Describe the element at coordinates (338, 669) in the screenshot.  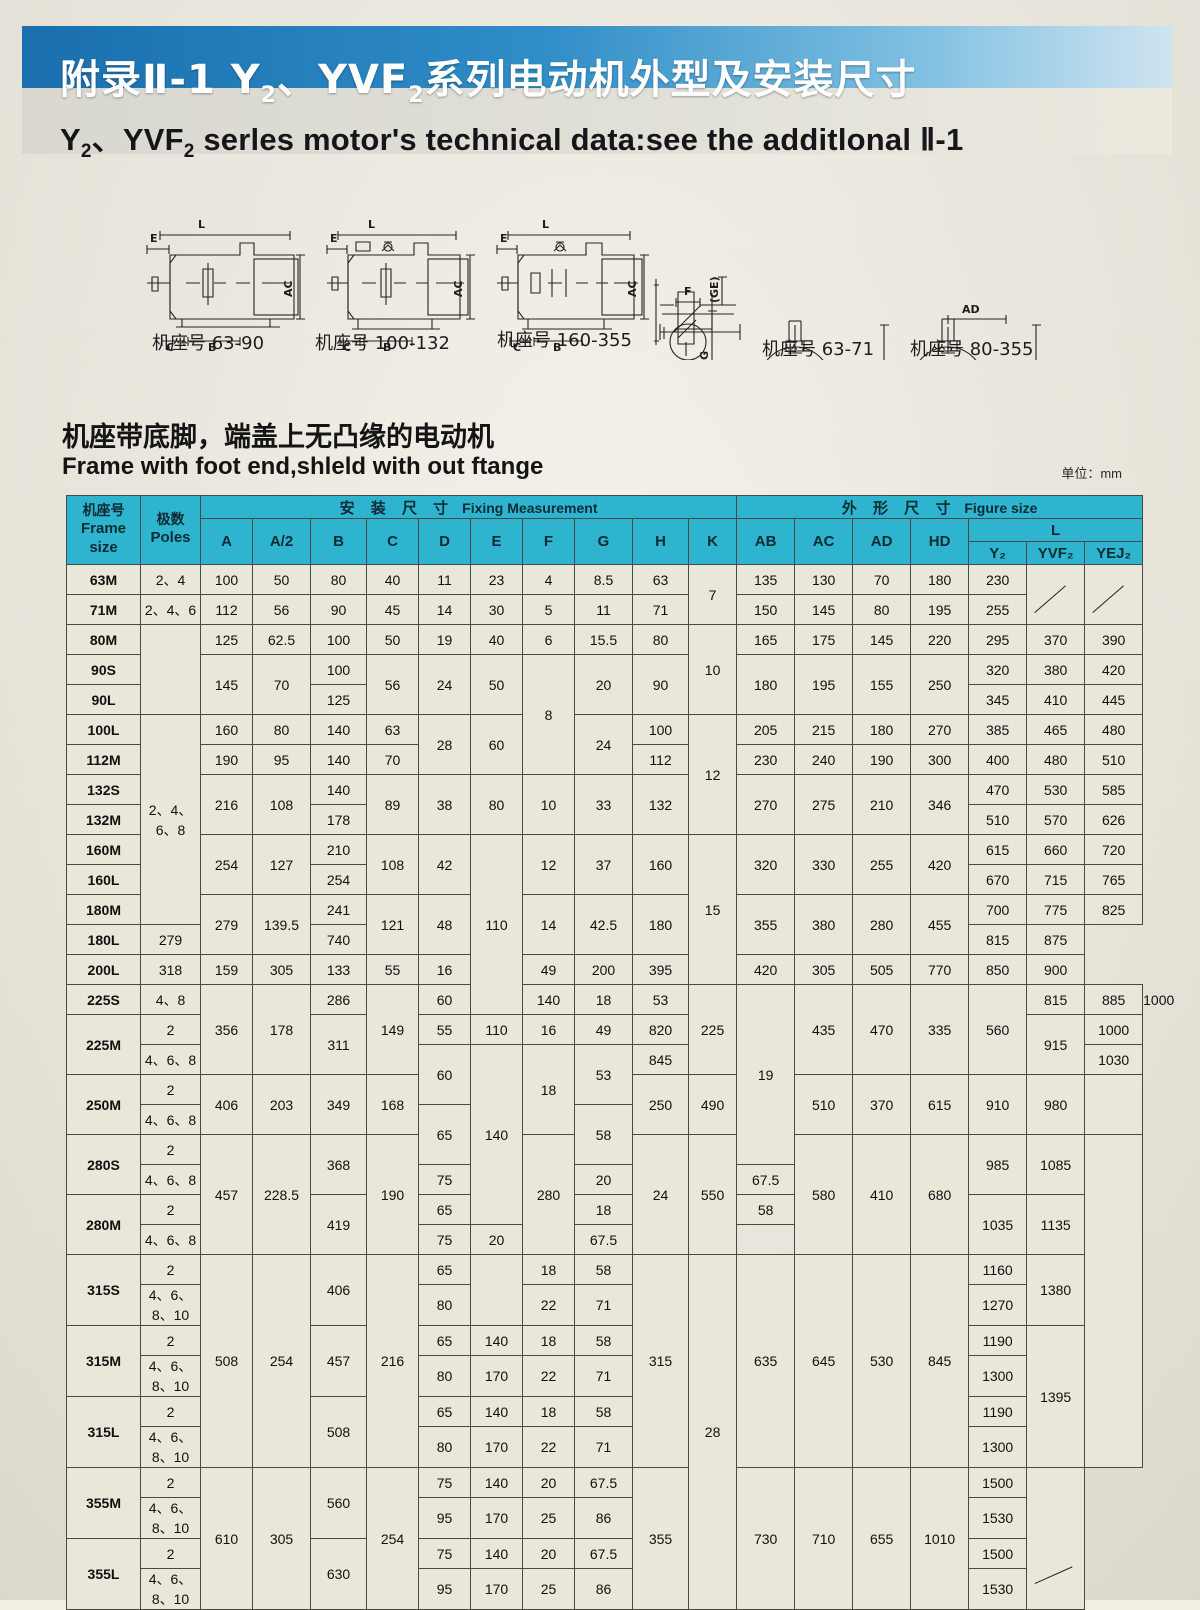
I see `cell-B: 100` at that location.